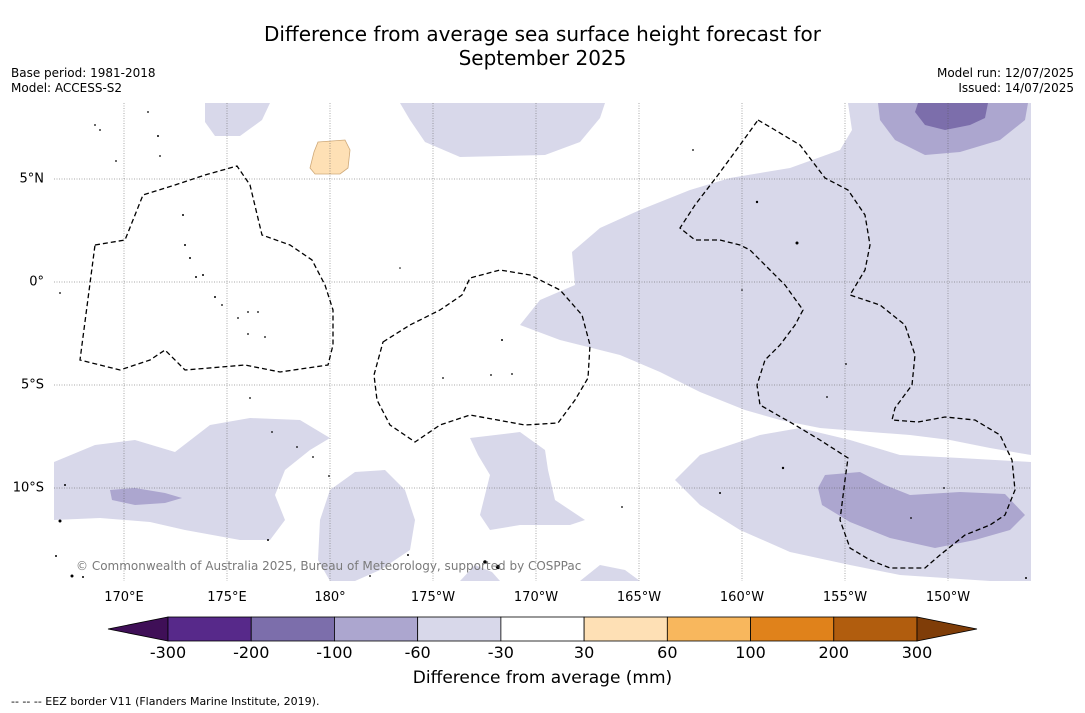 The image size is (1085, 713). I want to click on colorbar-tick-label: -200, so click(251, 652).